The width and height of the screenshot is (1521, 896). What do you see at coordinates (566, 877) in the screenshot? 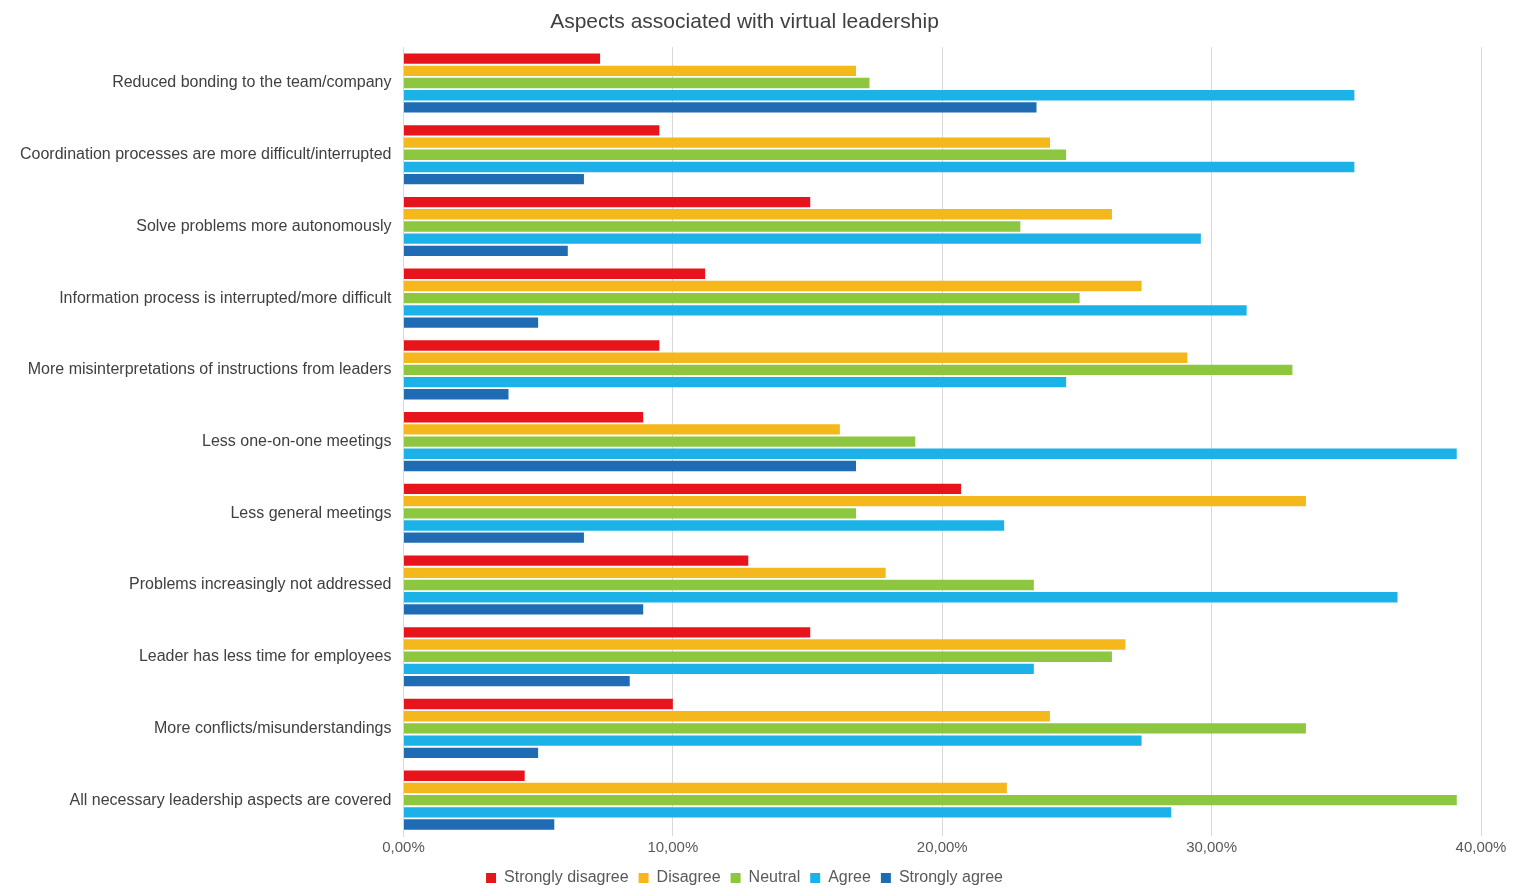
I see `legend-label: Strongly disagree` at bounding box center [566, 877].